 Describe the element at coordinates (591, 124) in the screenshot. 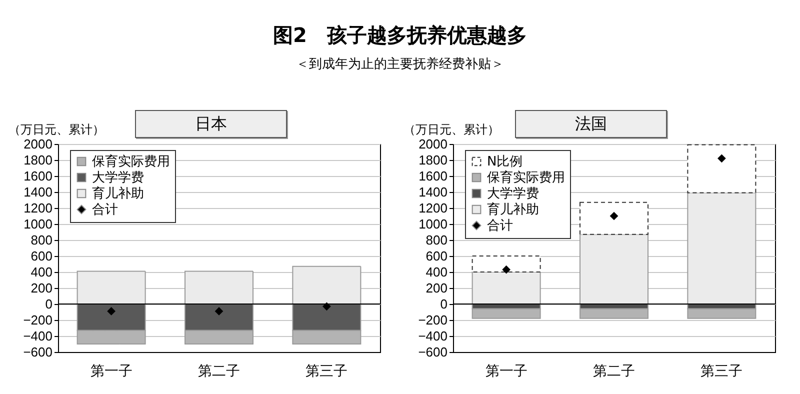

I see `chart-title: 法国` at that location.